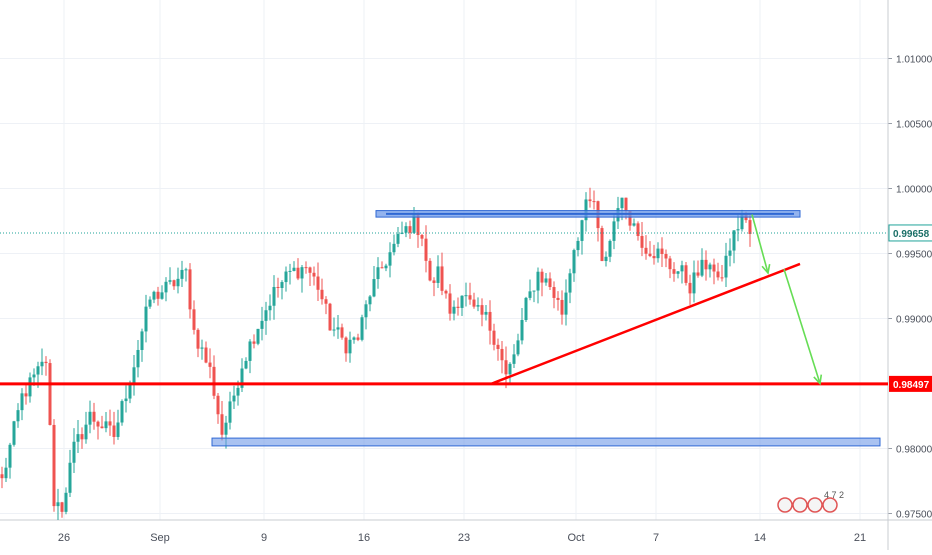  I want to click on x-tick-label: Sep, so click(160, 538).